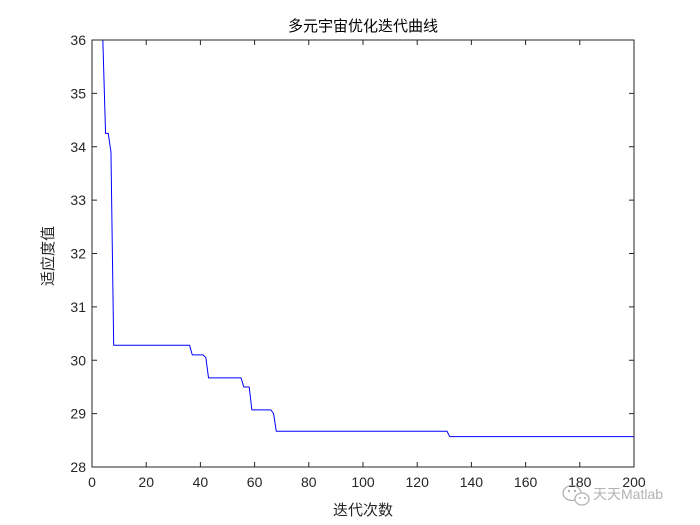 This screenshot has height=525, width=700. I want to click on x-tick-label-160: 160, so click(526, 482).